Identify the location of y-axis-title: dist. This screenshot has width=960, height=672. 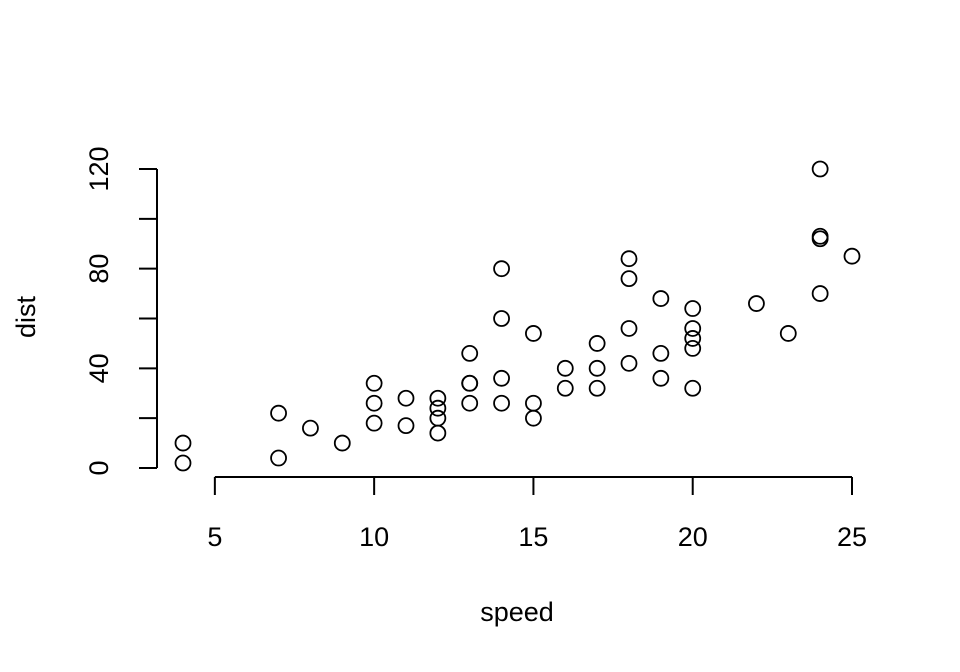
(26, 317).